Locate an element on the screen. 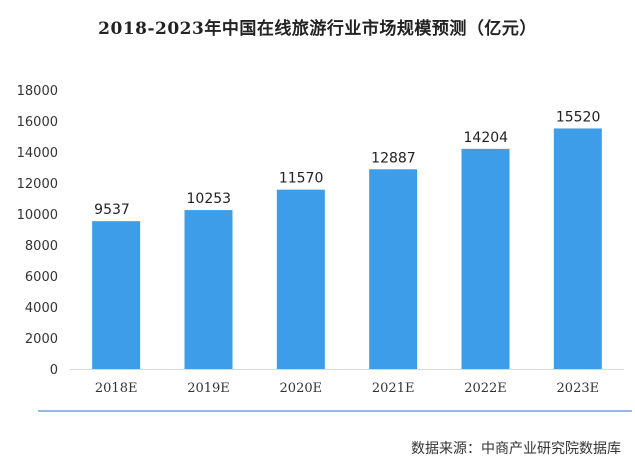 The width and height of the screenshot is (635, 473). data-label: 14204 is located at coordinates (486, 138).